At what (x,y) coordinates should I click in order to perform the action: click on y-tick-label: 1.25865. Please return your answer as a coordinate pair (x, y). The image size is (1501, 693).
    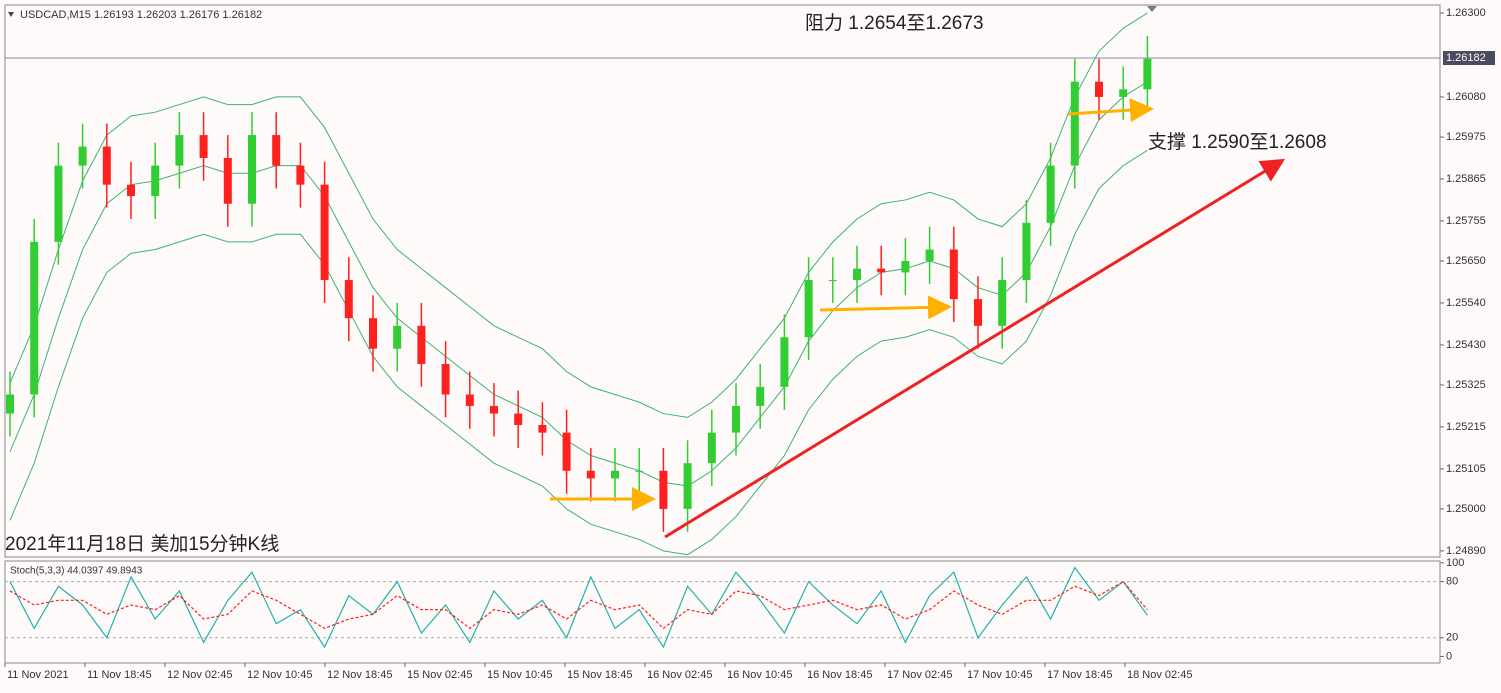
    Looking at the image, I should click on (1466, 179).